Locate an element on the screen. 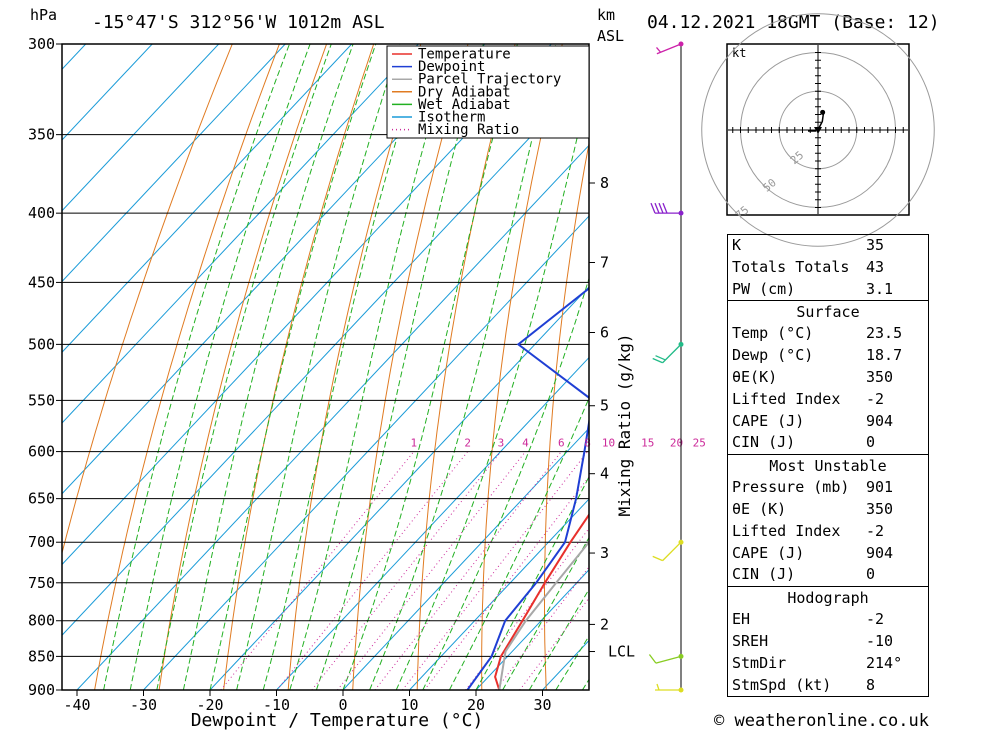 The image size is (1000, 733). legend-label: Mixing Ratio is located at coordinates (468, 130).